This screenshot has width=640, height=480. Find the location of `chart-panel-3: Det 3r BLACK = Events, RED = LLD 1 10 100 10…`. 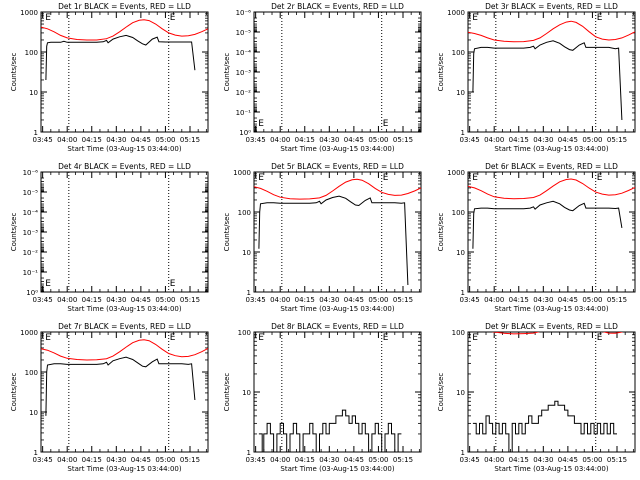

chart-panel-3: Det 3r BLACK = Events, RED = LLD 1 10 100 10… is located at coordinates (536, 77).